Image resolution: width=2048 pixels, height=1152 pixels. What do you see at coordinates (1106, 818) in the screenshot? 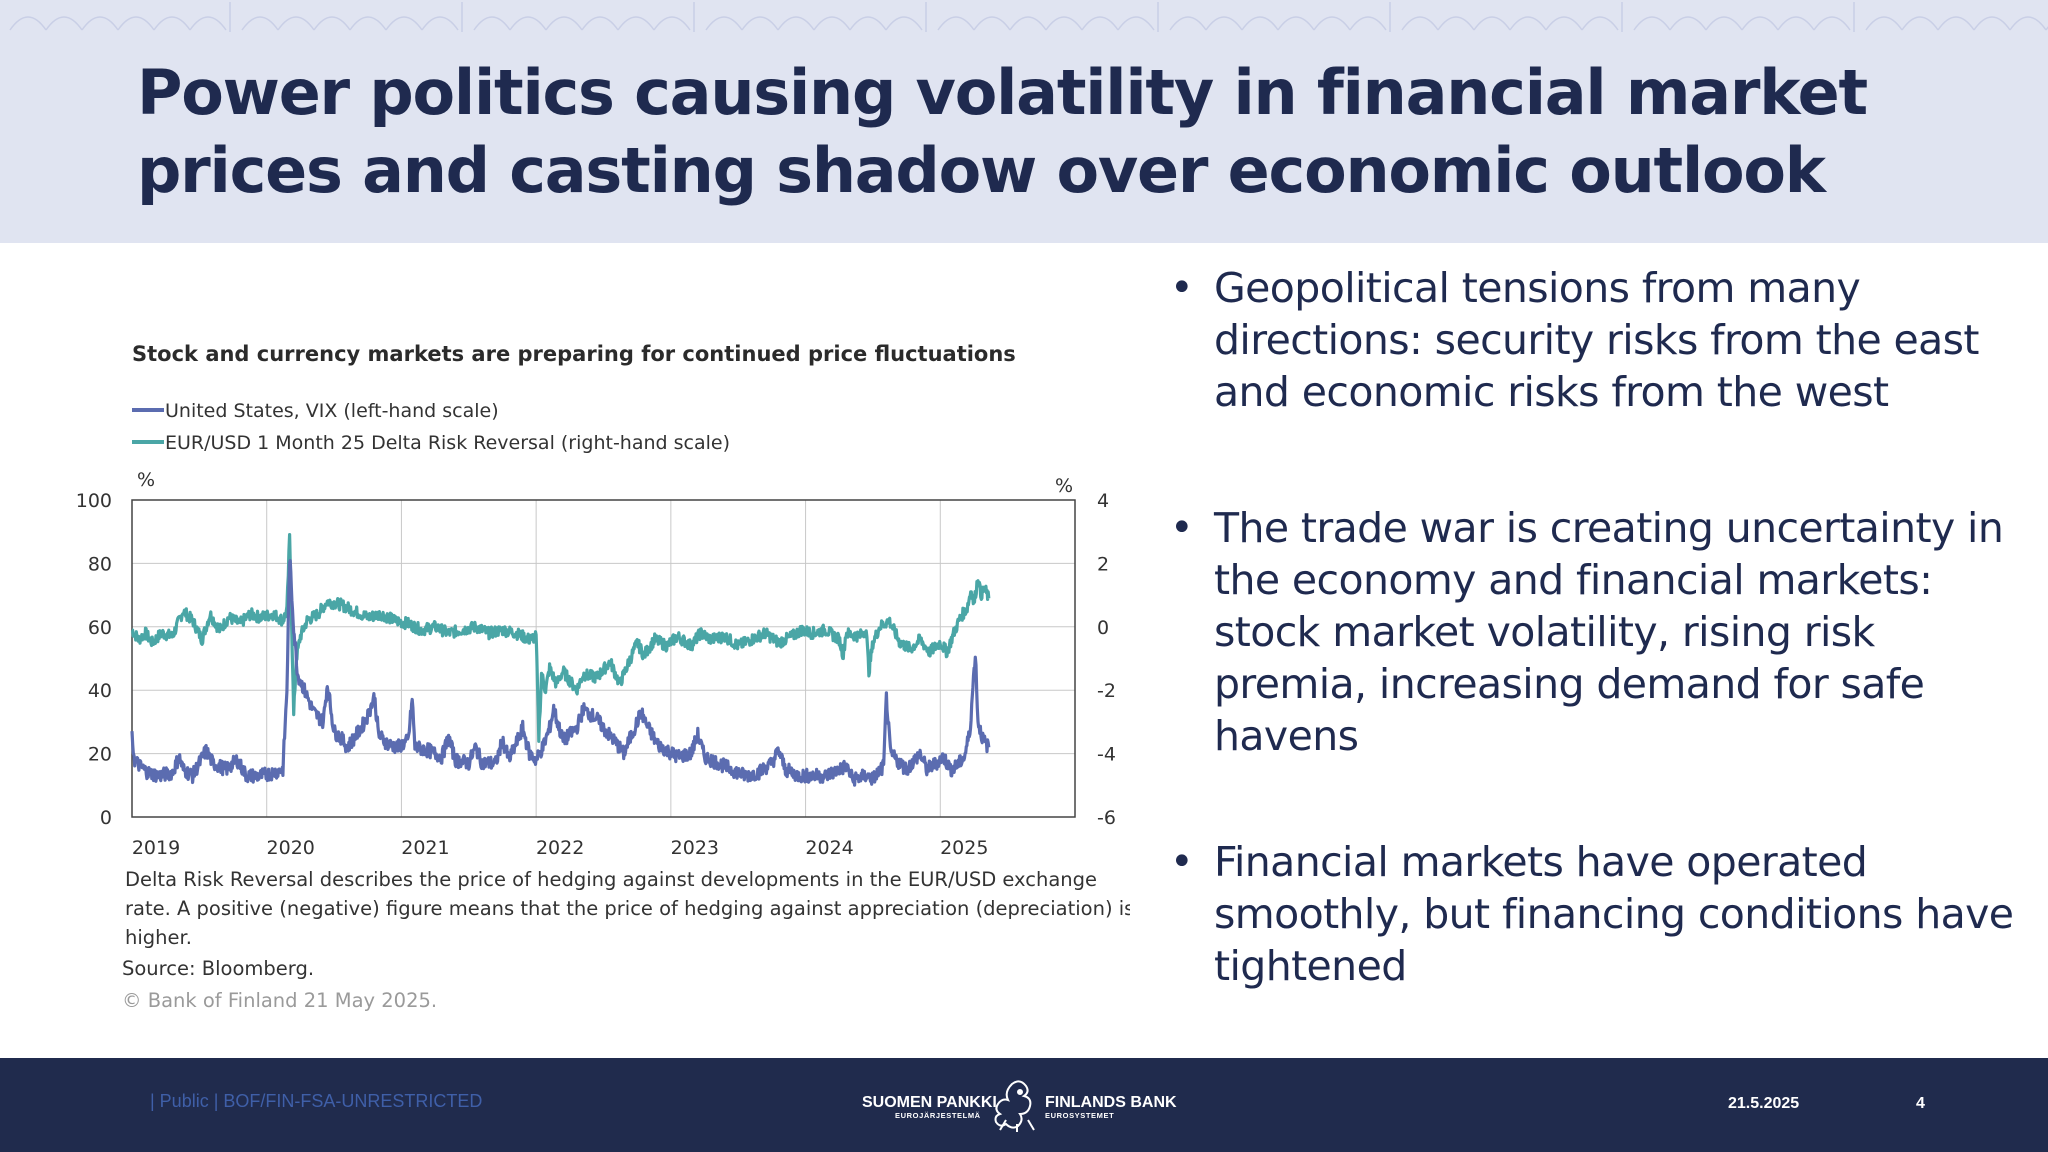
I see `right-tick-label: -6` at bounding box center [1106, 818].